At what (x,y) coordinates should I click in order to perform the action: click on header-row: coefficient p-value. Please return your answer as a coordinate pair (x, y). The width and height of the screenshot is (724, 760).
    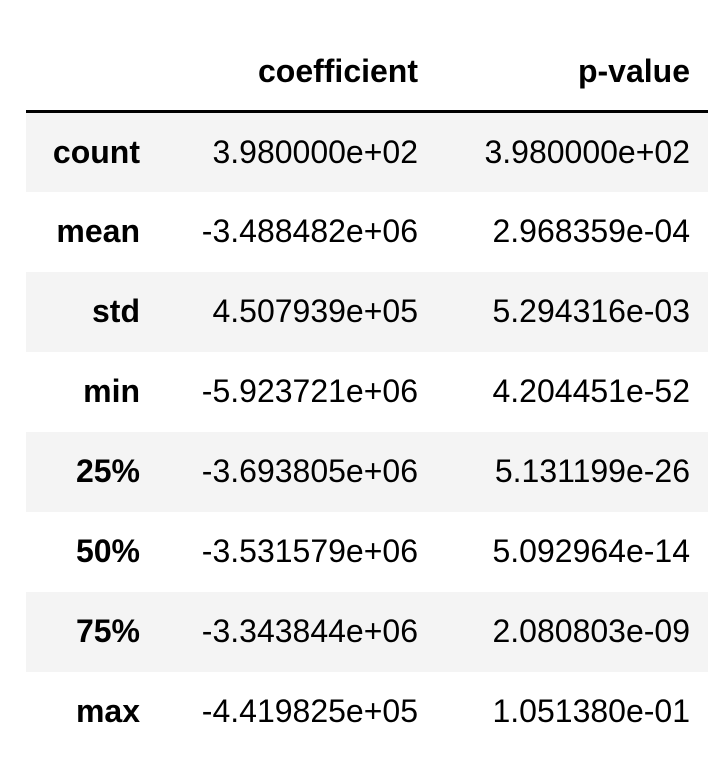
    Looking at the image, I should click on (367, 72).